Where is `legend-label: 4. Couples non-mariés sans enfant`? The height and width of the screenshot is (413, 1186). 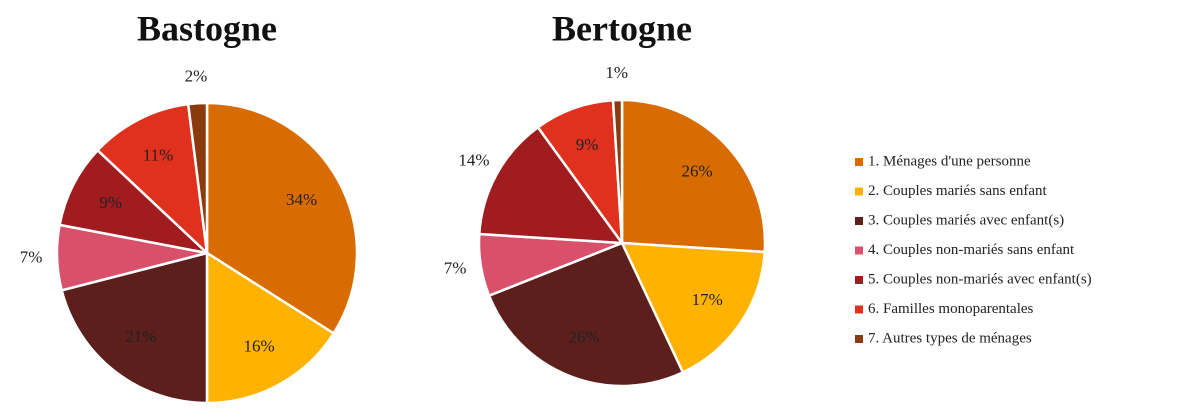
legend-label: 4. Couples non-mariés sans enfant is located at coordinates (971, 250).